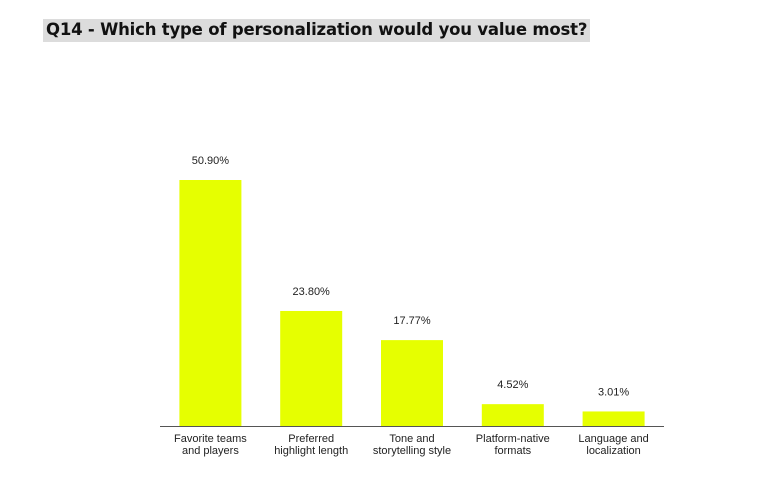  I want to click on category-label-0: Favorite teams and players, so click(210, 445).